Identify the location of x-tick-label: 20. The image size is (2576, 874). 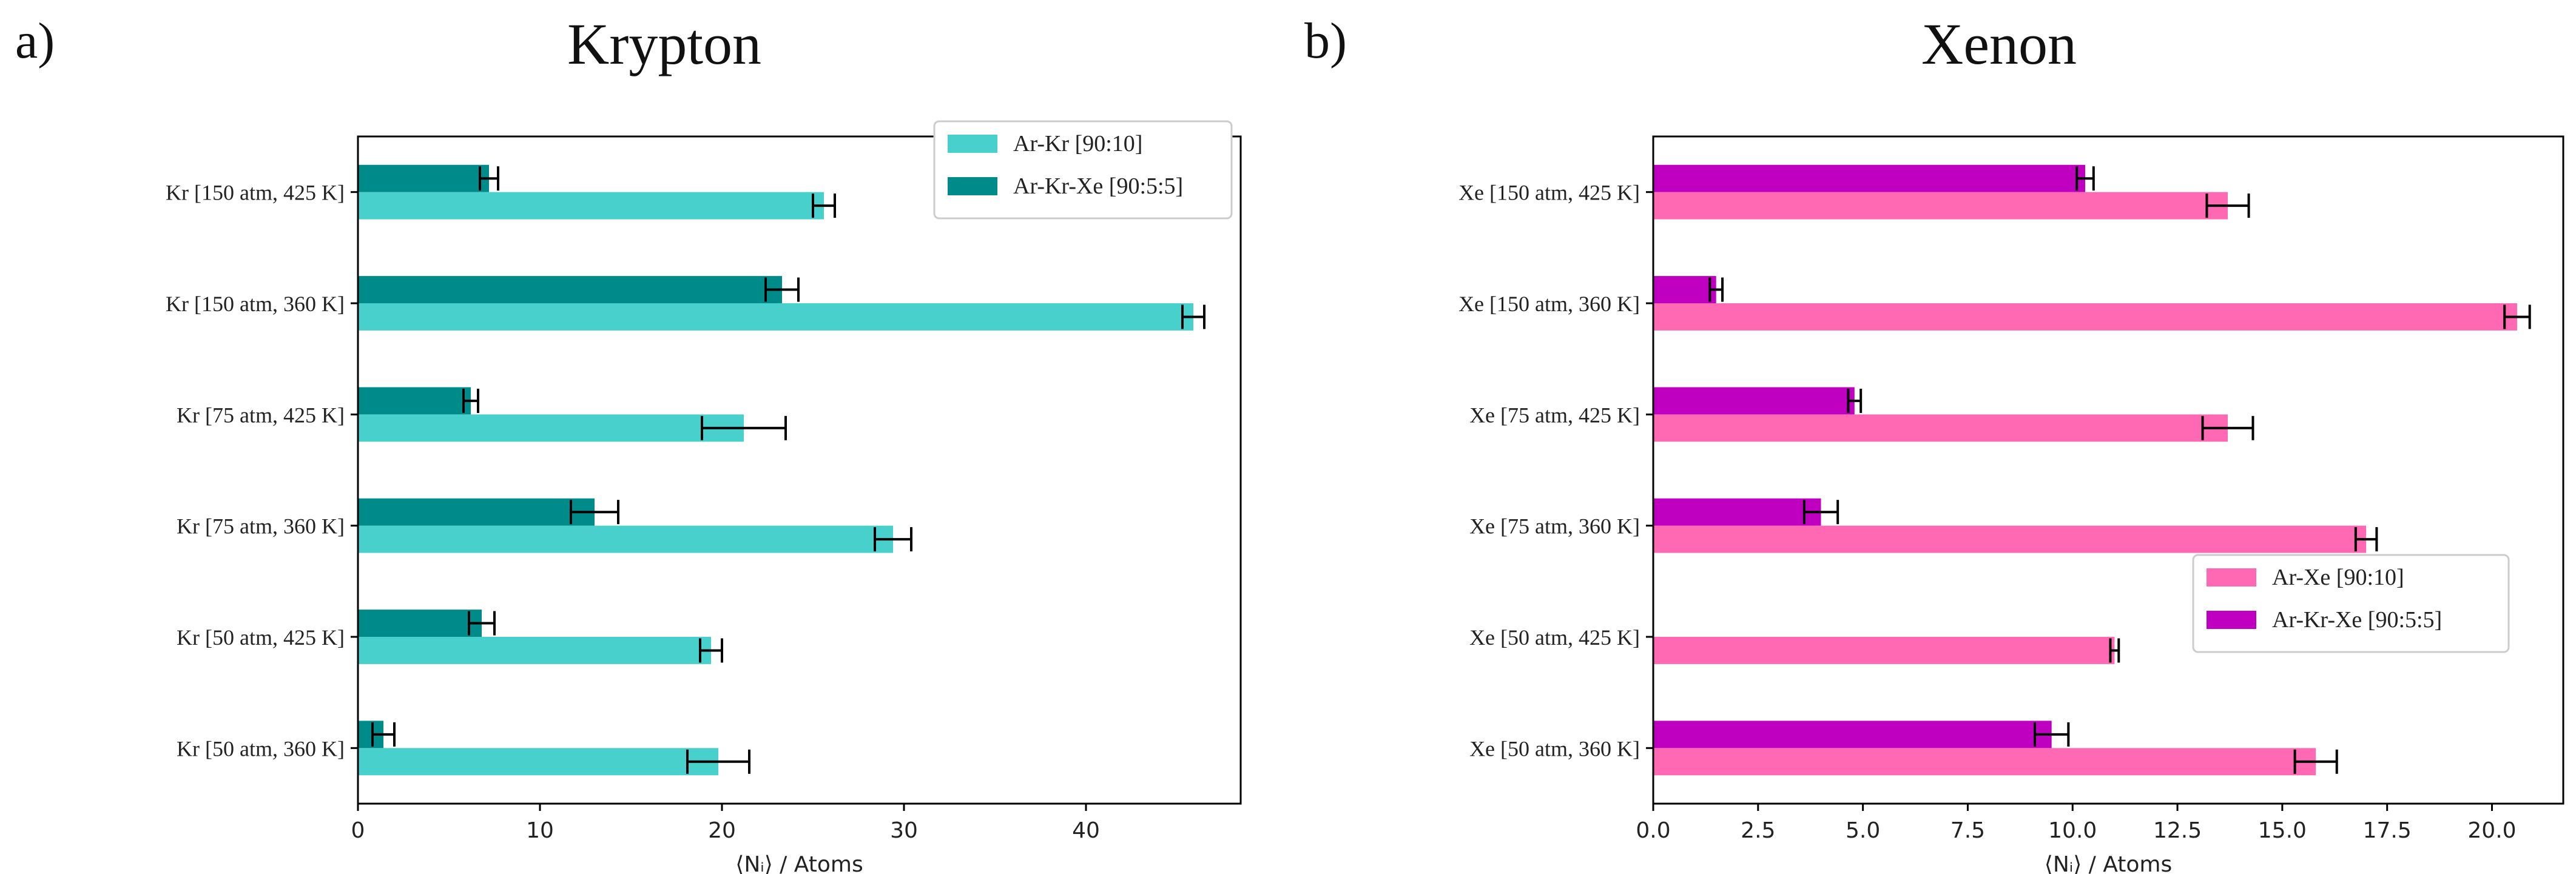
(722, 830).